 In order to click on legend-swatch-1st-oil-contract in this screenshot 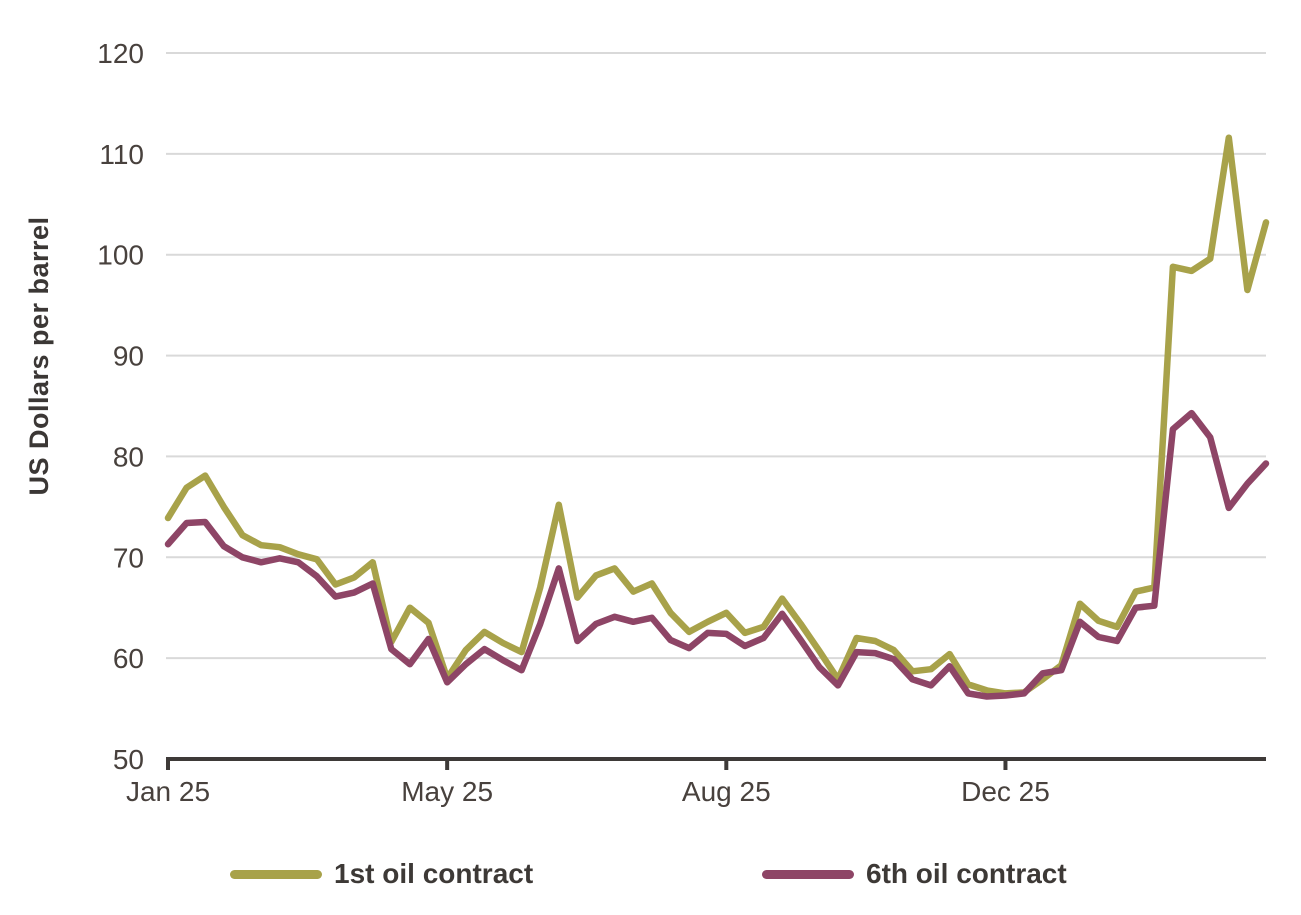, I will do `click(276, 874)`.